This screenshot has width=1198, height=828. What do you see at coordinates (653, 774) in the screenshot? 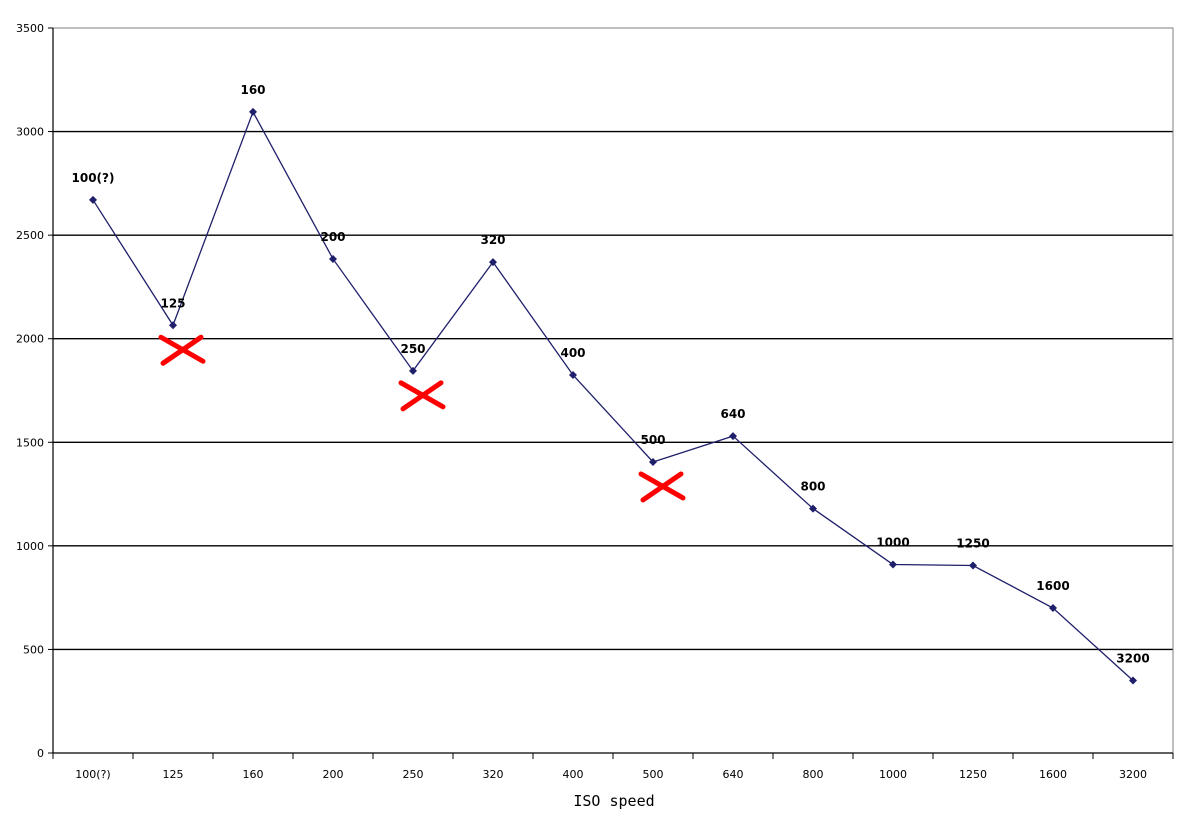
I see `x-tick-label: 500` at bounding box center [653, 774].